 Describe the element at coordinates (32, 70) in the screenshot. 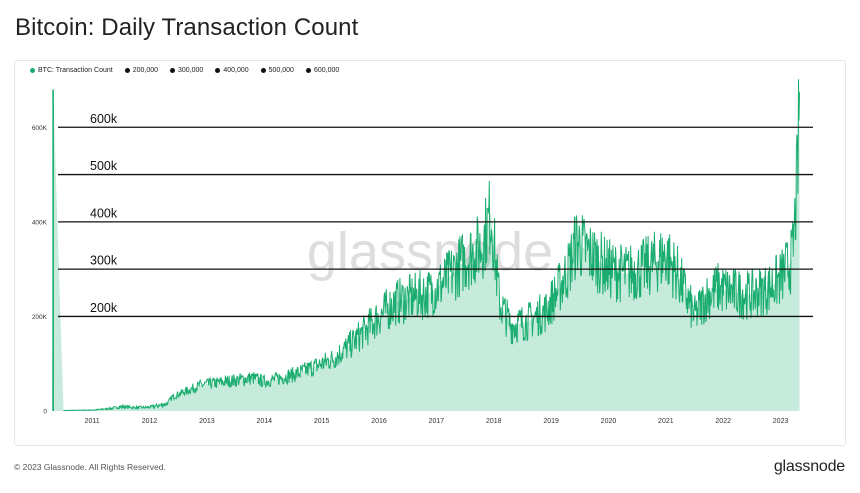

I see `legend-dot-series` at that location.